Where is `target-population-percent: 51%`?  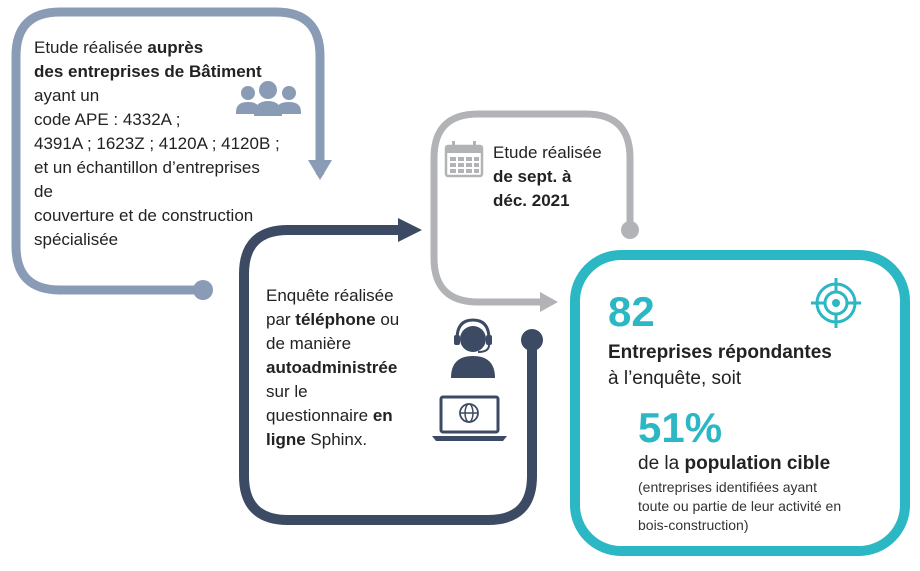 target-population-percent: 51% is located at coordinates (680, 427).